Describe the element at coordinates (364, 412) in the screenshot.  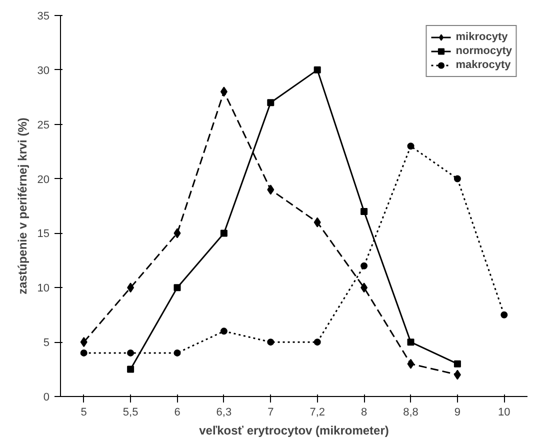
I see `x-tick-label: 8` at that location.